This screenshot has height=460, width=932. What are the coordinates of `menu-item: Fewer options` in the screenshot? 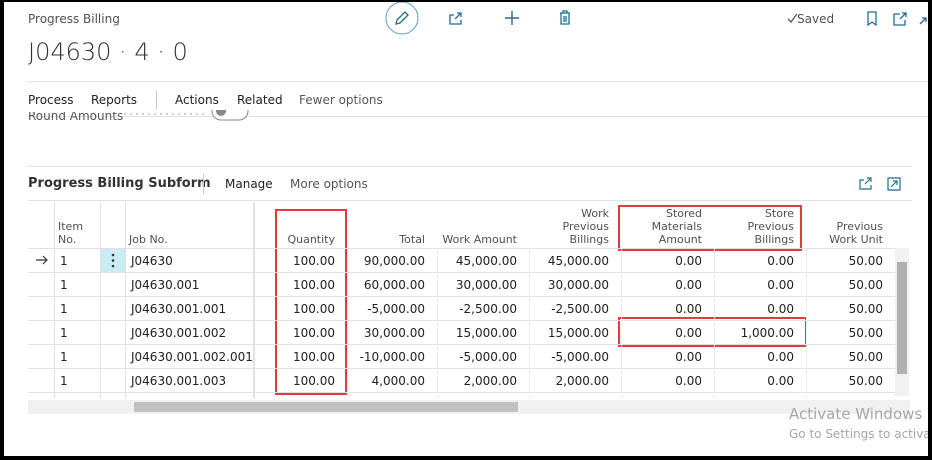 It's located at (341, 100).